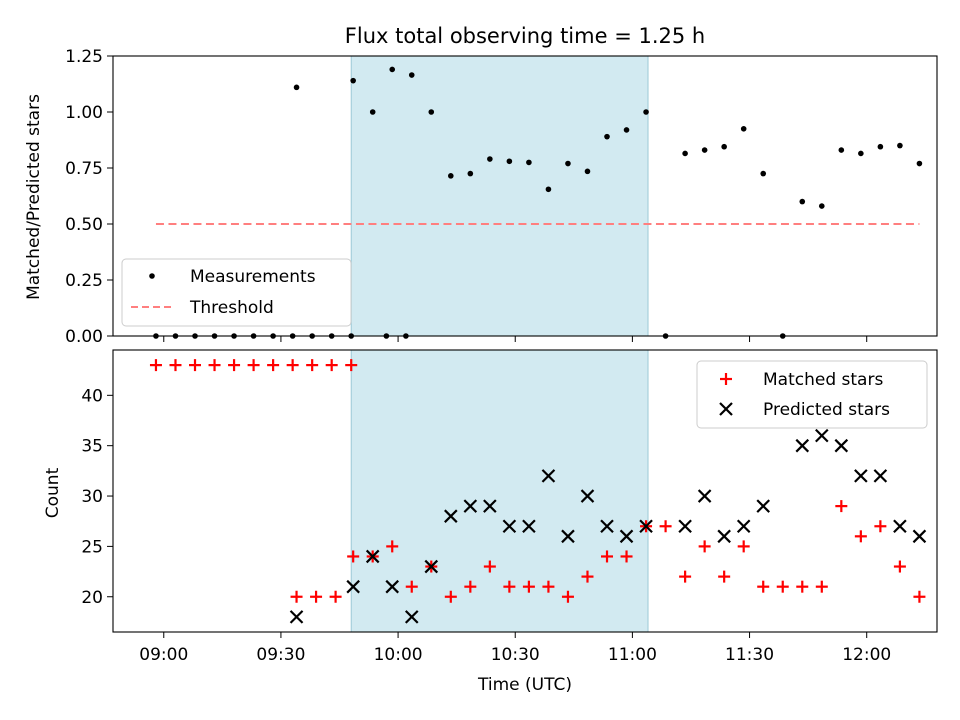 Image resolution: width=960 pixels, height=720 pixels. What do you see at coordinates (89, 197) in the screenshot?
I see `top-y-ticks: 0.00 0.25 0.50 0.75 1.00 1.25` at bounding box center [89, 197].